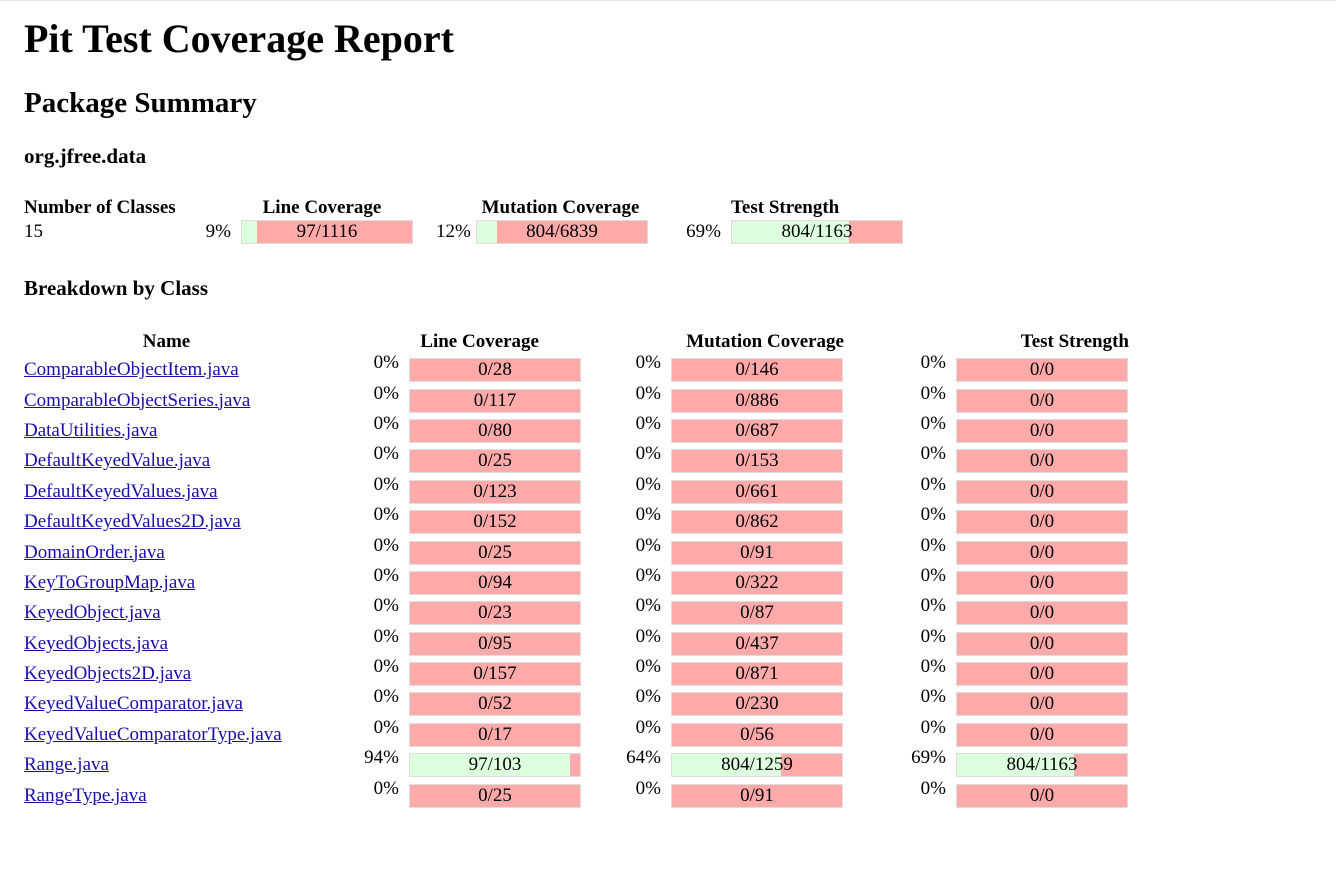  I want to click on class-link: KeyedObjects2D.java, so click(108, 674).